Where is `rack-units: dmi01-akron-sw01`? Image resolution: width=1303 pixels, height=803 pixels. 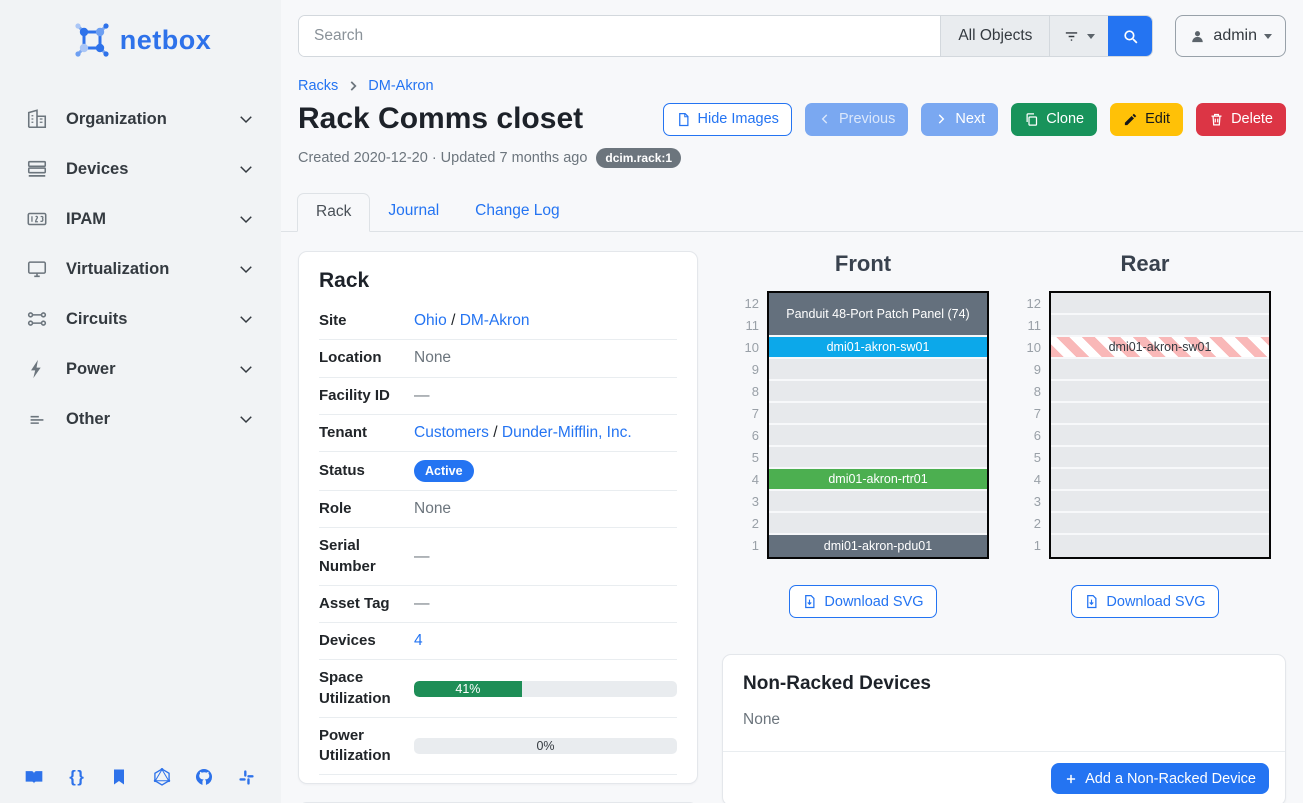
rack-units: dmi01-akron-sw01 is located at coordinates (1160, 425).